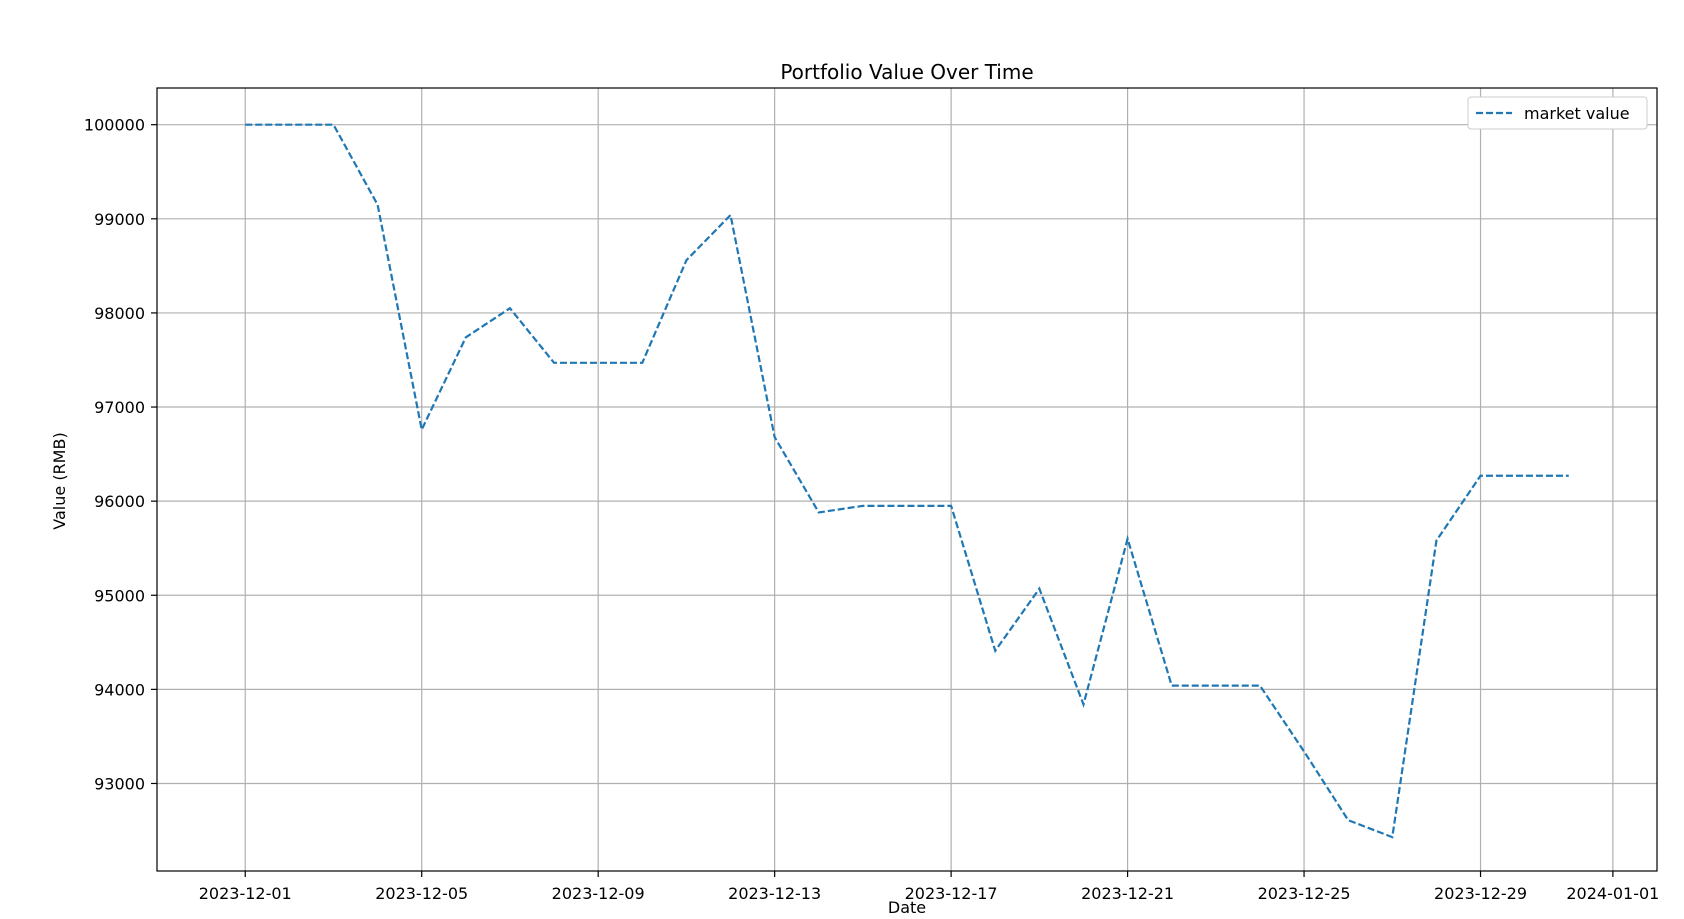 The width and height of the screenshot is (1684, 919). I want to click on x-tick-label: 2023-12-21, so click(1127, 893).